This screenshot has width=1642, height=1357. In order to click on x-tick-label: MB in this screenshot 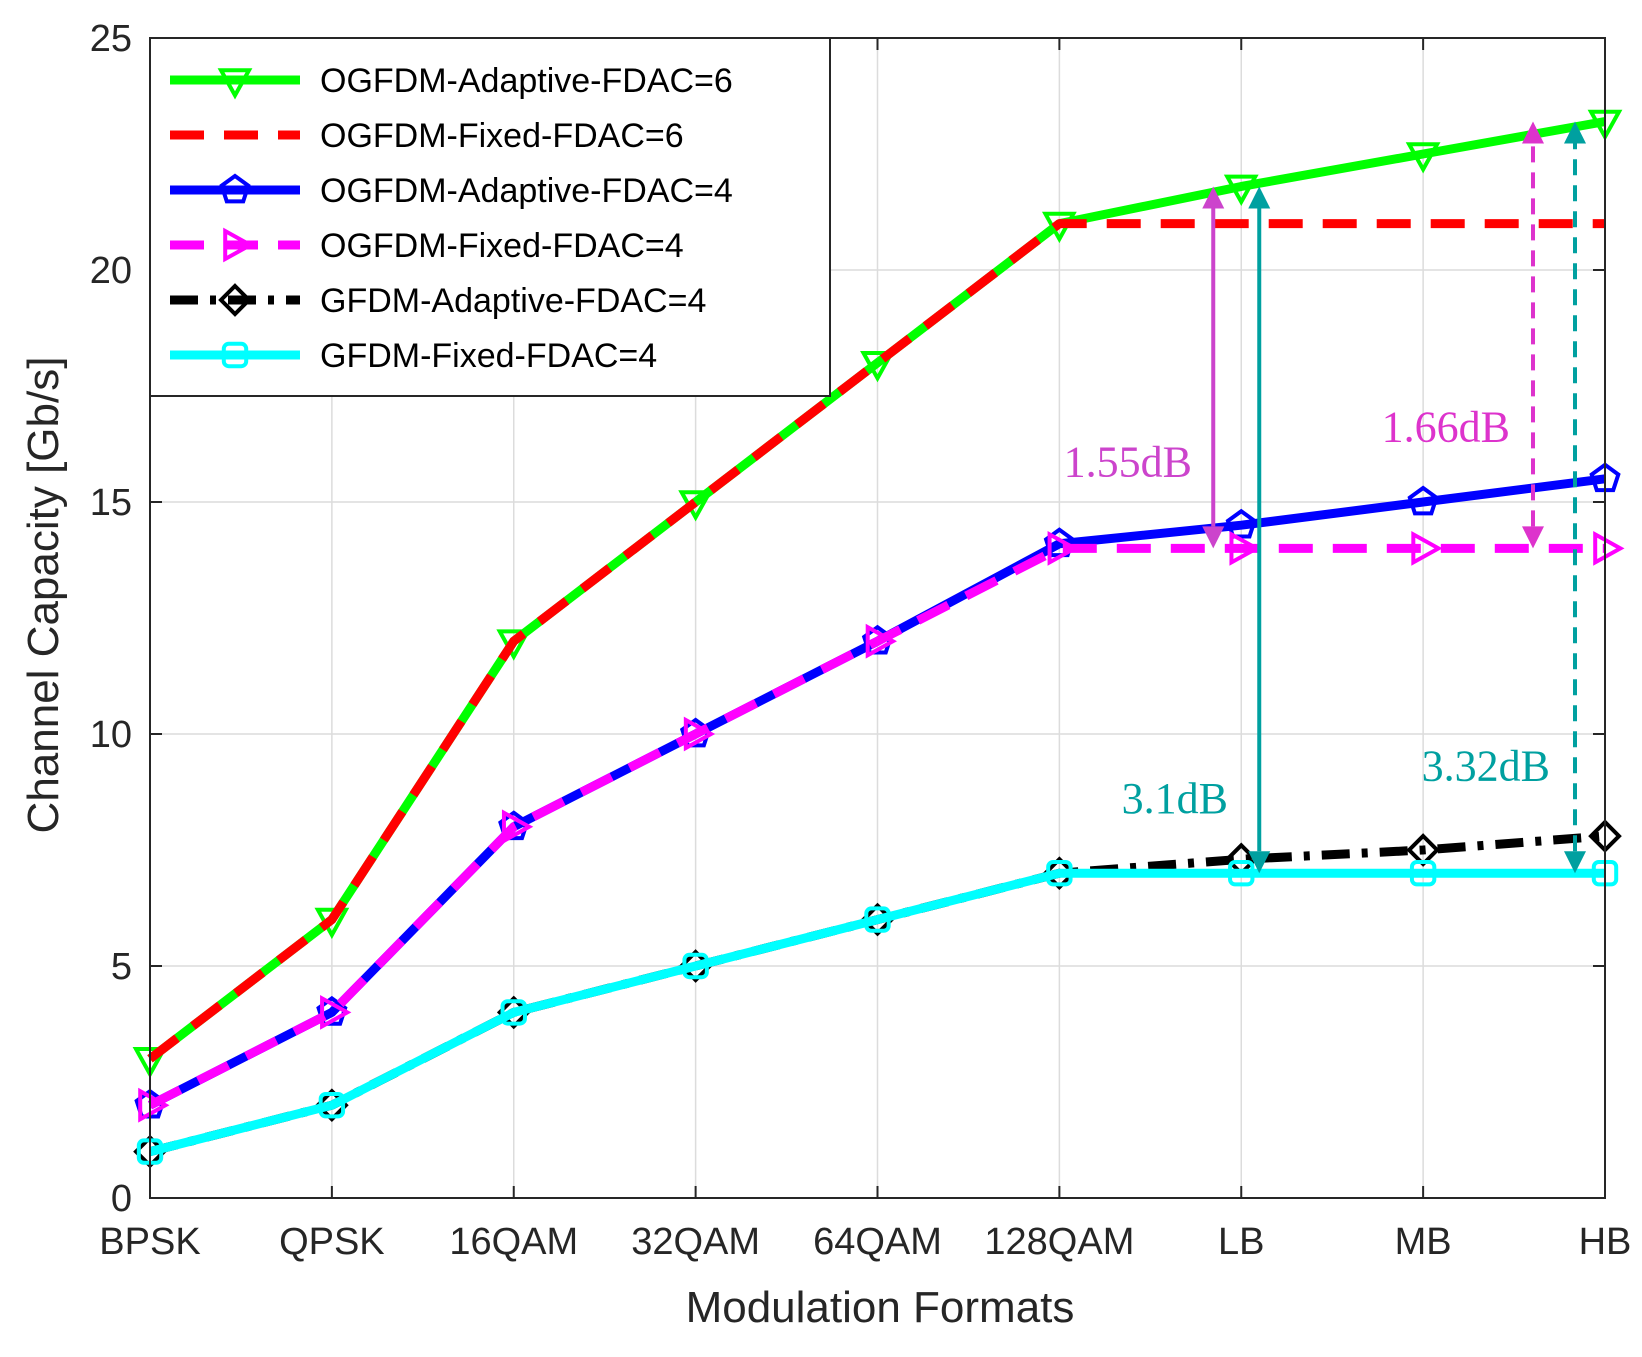, I will do `click(1423, 1242)`.